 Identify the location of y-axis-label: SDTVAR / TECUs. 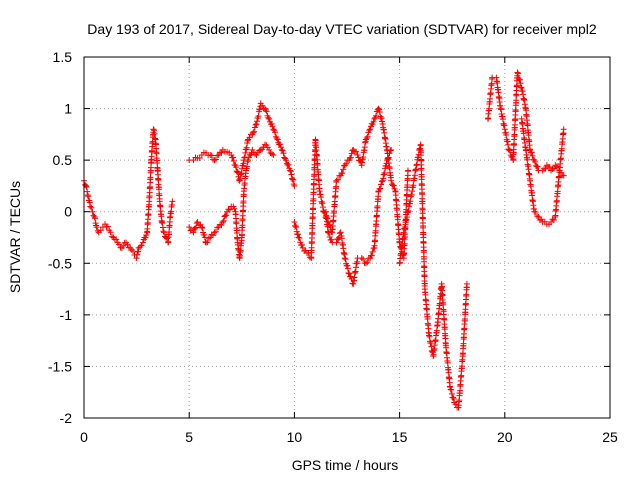
(15, 237).